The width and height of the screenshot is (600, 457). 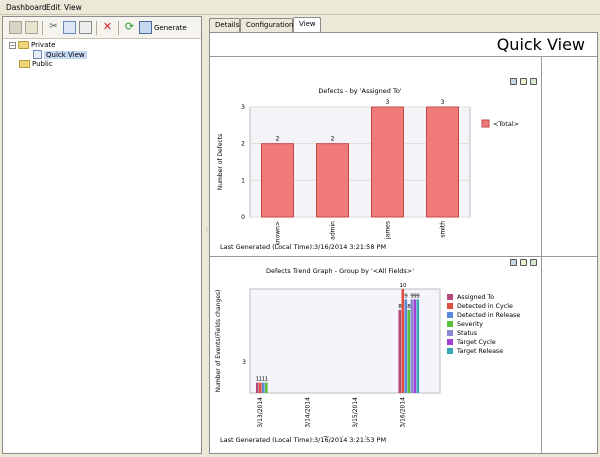 What do you see at coordinates (31, 27) in the screenshot?
I see `new-item-icon` at bounding box center [31, 27].